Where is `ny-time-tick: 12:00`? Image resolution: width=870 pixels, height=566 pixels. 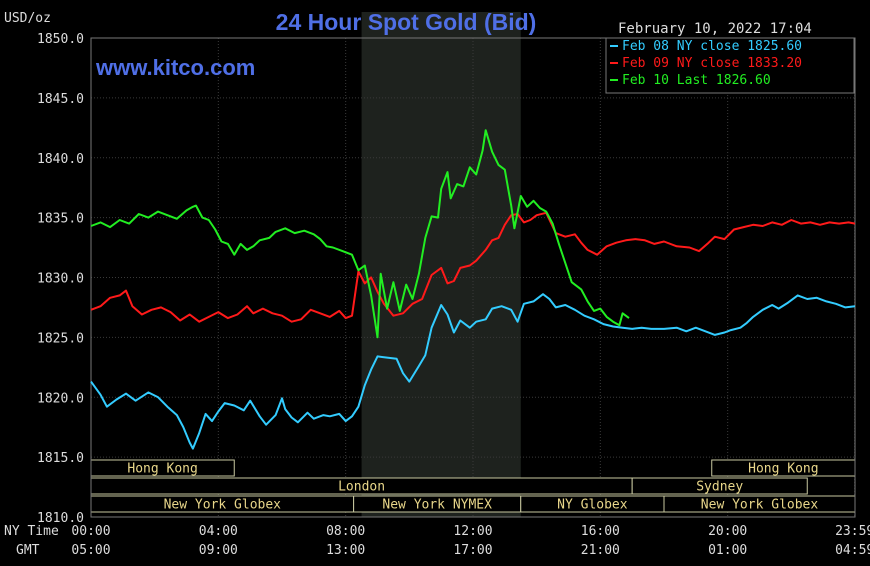 ny-time-tick: 12:00 is located at coordinates (472, 531).